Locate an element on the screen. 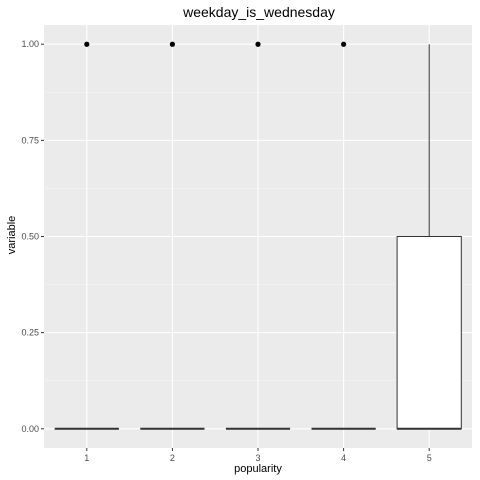 This screenshot has height=480, width=480. x-axis: 1 2 3 4 5 is located at coordinates (258, 455).